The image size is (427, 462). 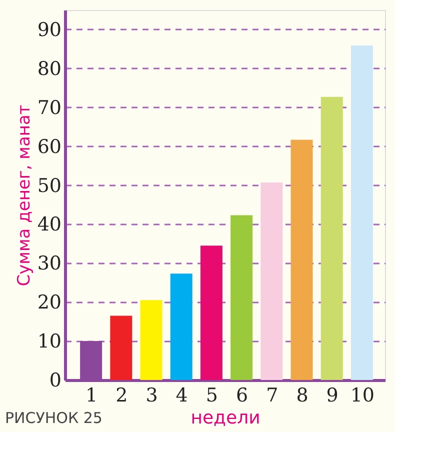 I want to click on x-tick-label: 1, so click(x=92, y=395).